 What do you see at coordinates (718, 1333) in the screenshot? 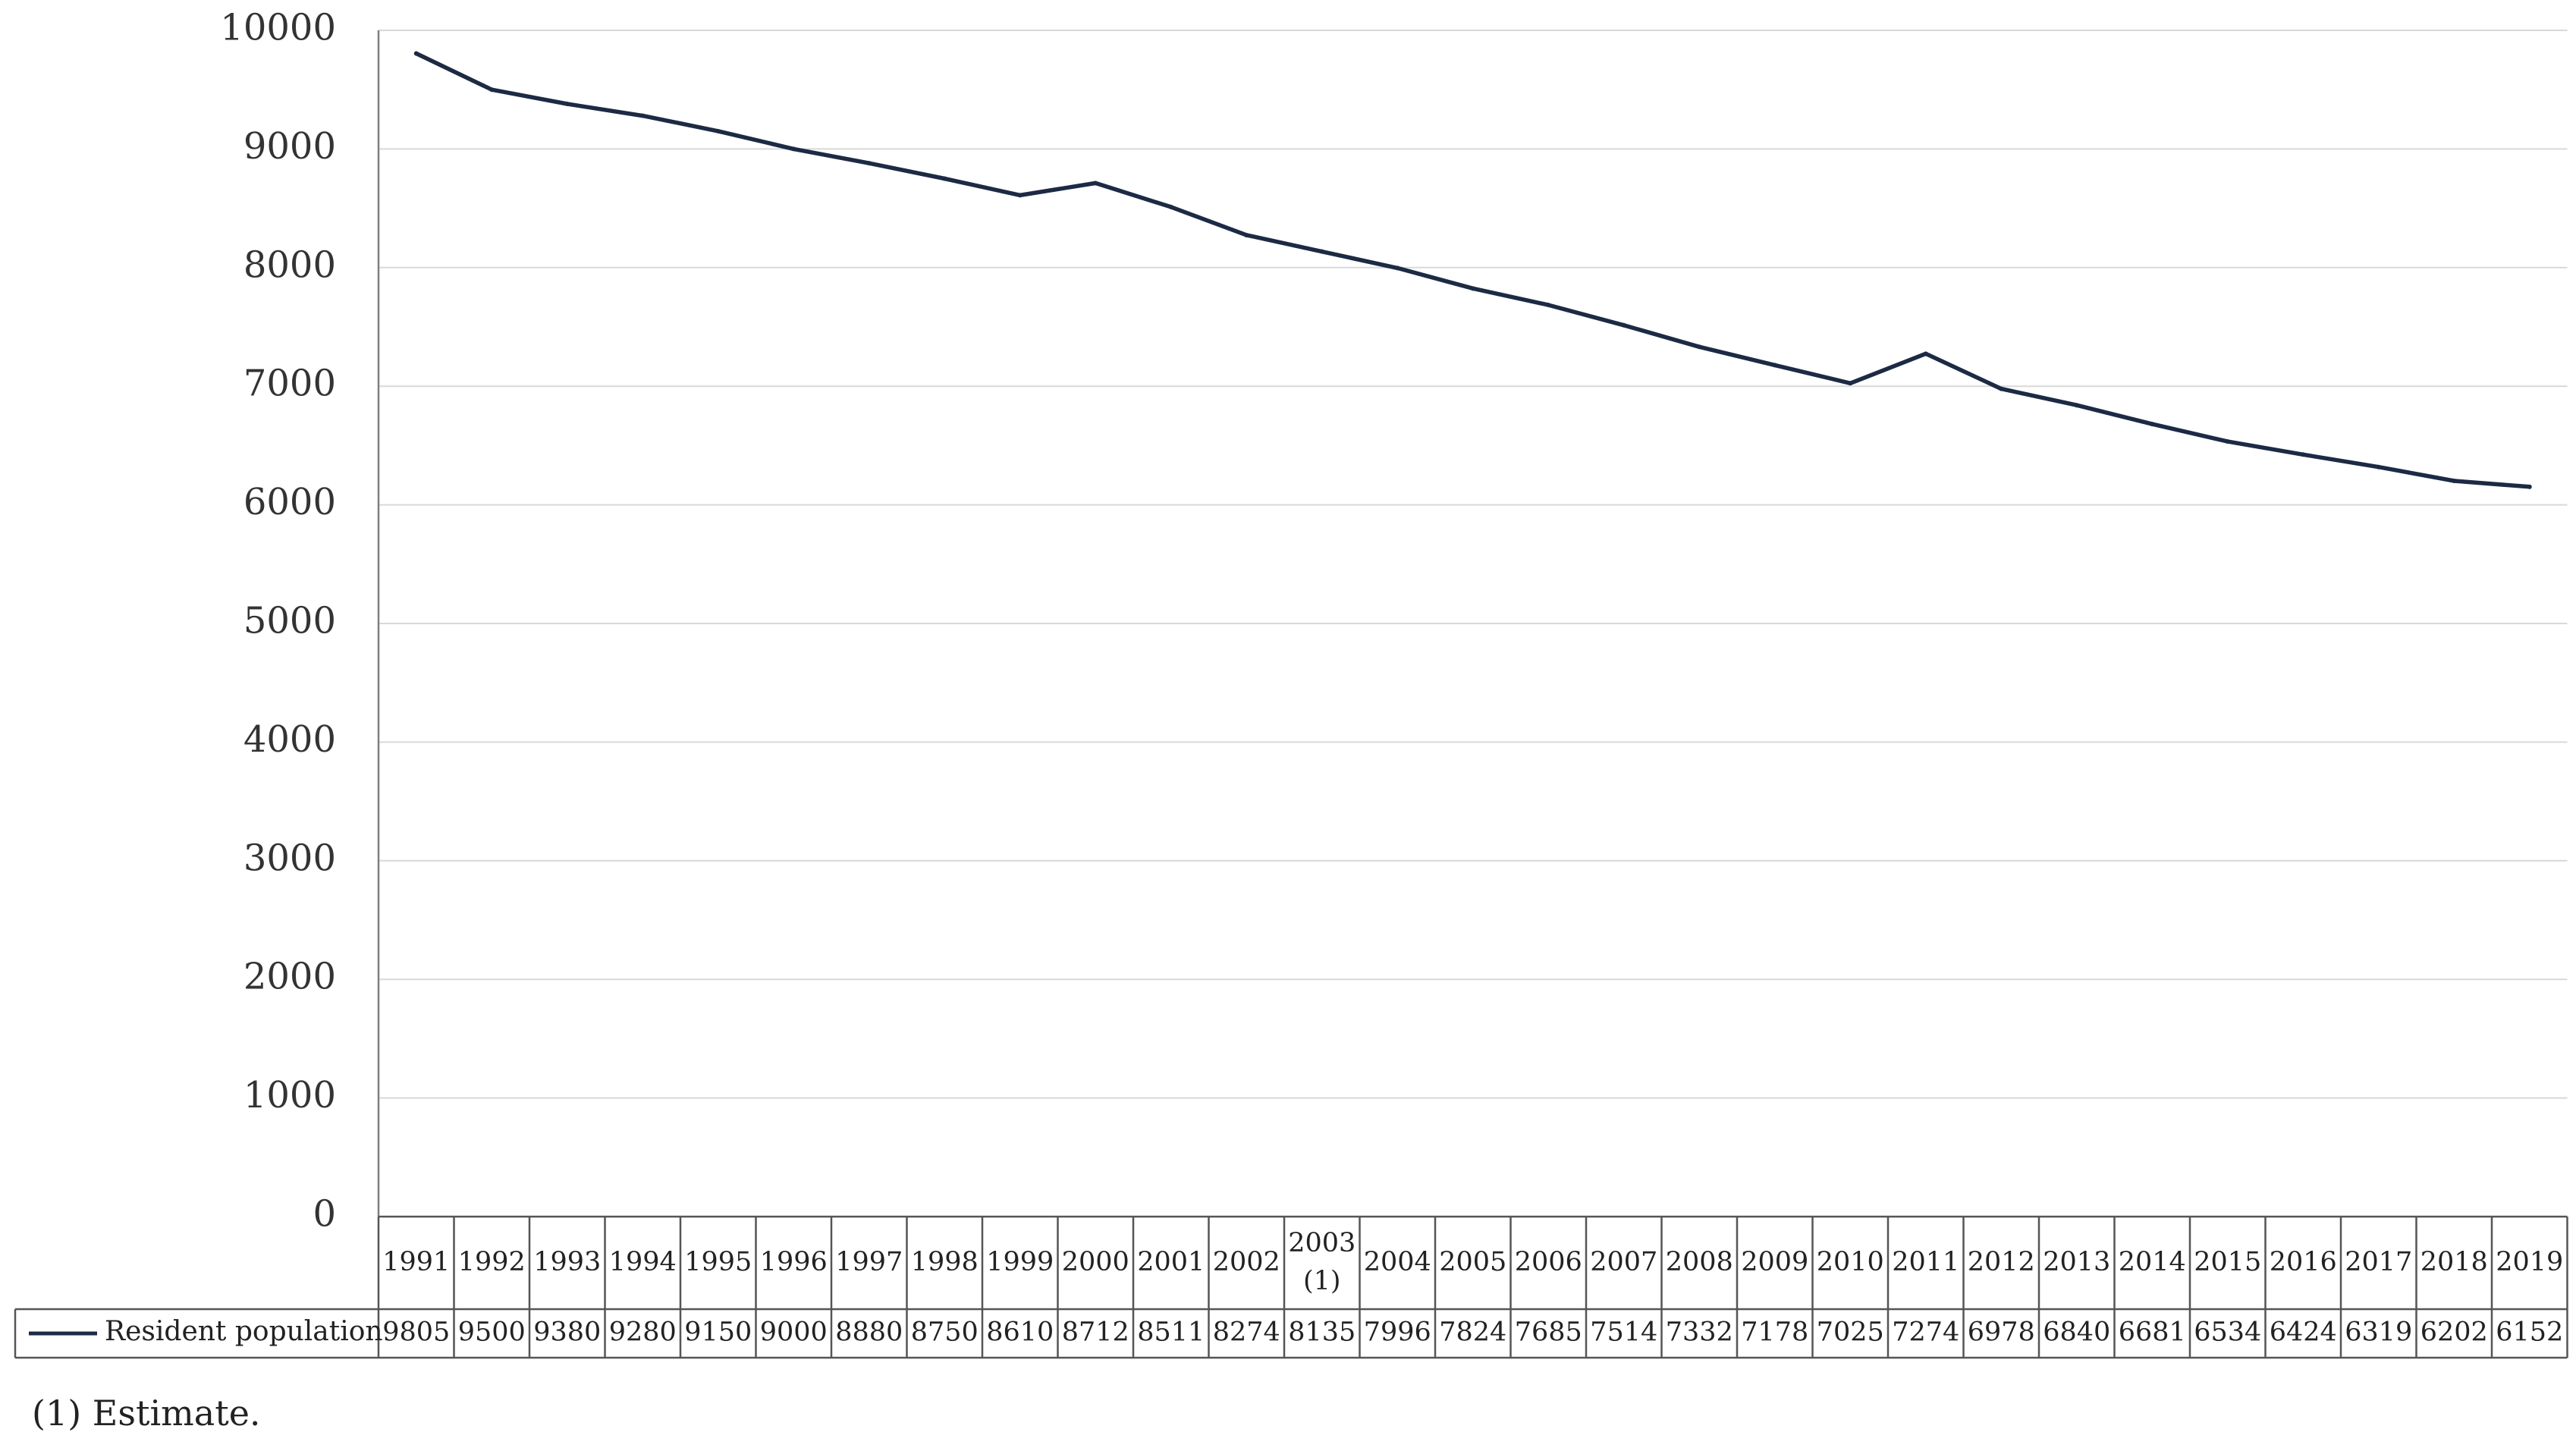
I see `data-label: 9150` at bounding box center [718, 1333].